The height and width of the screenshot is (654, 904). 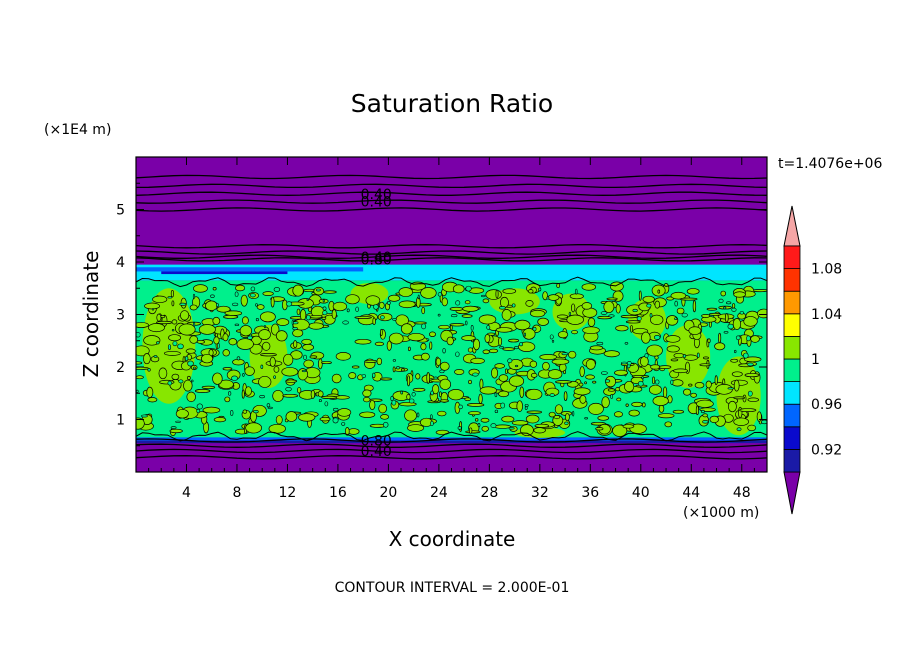 What do you see at coordinates (91, 314) in the screenshot?
I see `y-axis-label: Z coordinate` at bounding box center [91, 314].